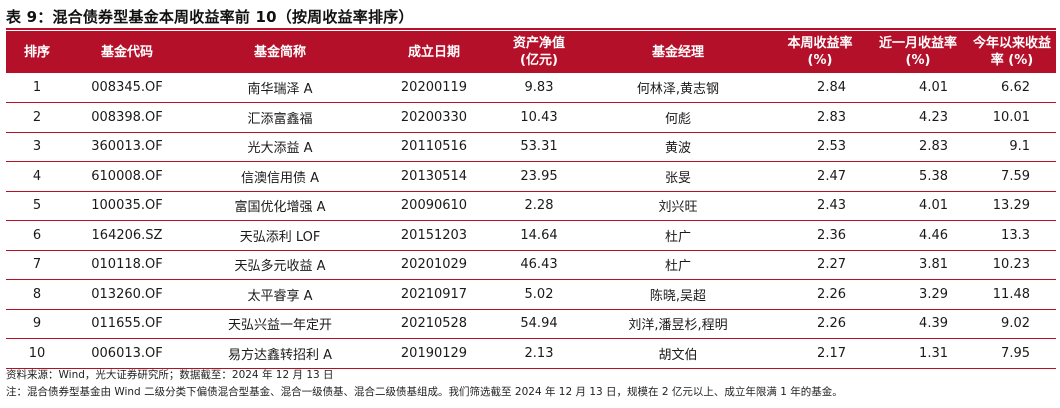 The image size is (1060, 408). Describe the element at coordinates (678, 294) in the screenshot. I see `cell-manager: 陈晓,吴超` at that location.